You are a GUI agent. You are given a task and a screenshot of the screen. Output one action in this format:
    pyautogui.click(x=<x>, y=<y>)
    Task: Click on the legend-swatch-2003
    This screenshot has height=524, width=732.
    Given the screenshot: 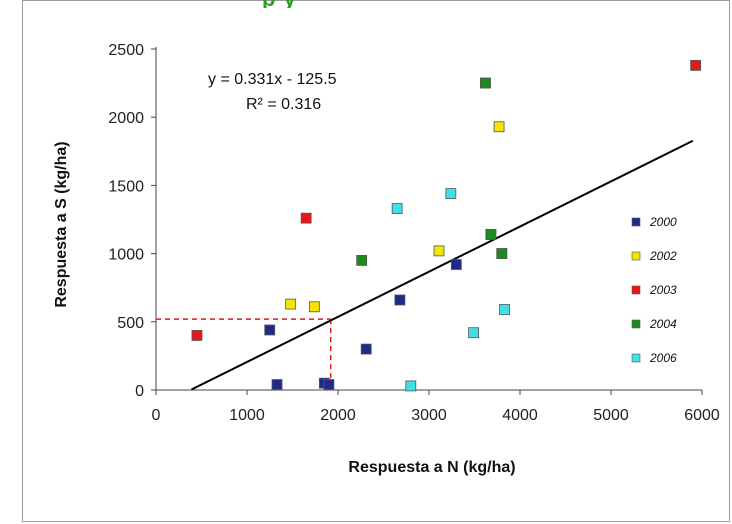 What is the action you would take?
    pyautogui.click(x=636, y=290)
    